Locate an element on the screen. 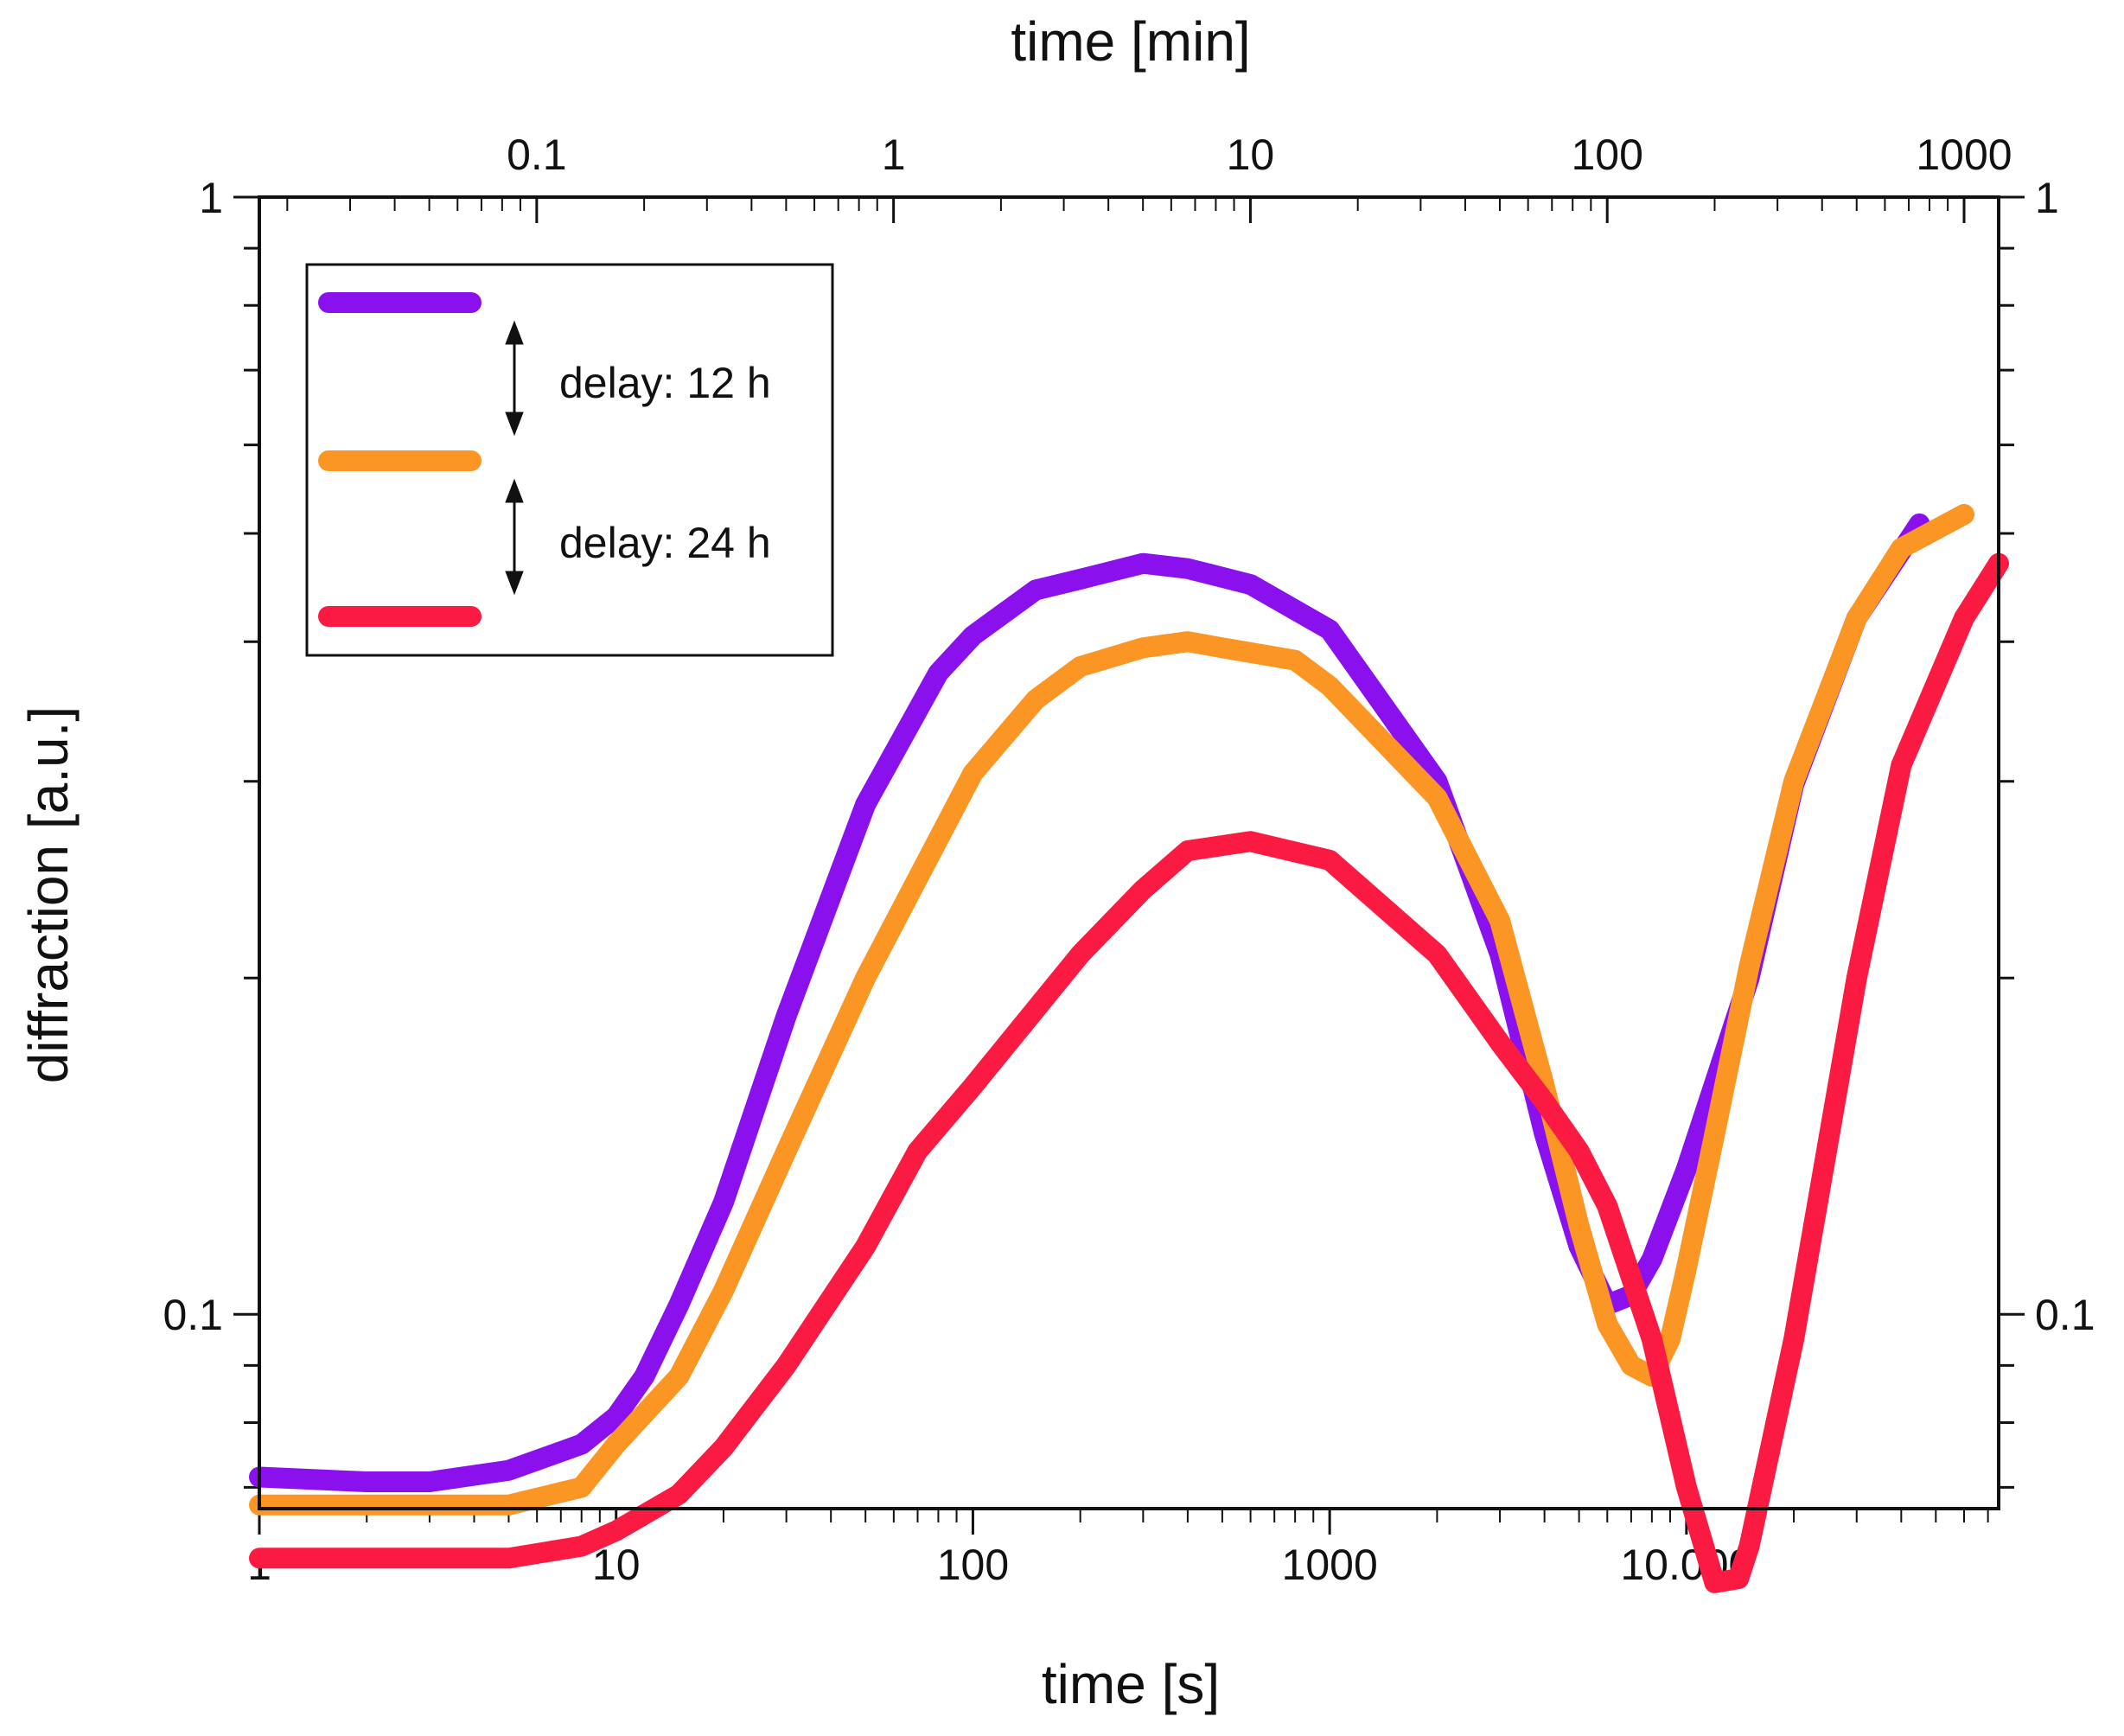 The width and height of the screenshot is (2124, 1736). x2-tick-label: 1 is located at coordinates (894, 155).